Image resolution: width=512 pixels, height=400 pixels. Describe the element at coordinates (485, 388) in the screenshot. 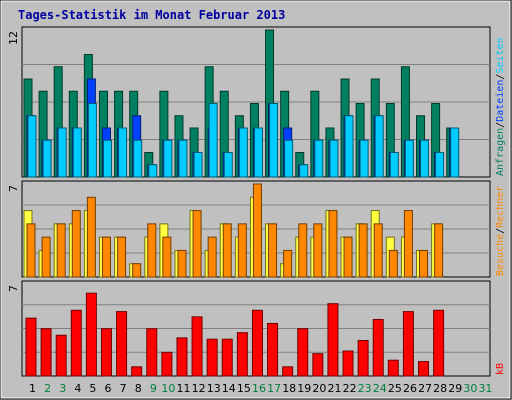

I see `x-tick-label-31: 31` at that location.